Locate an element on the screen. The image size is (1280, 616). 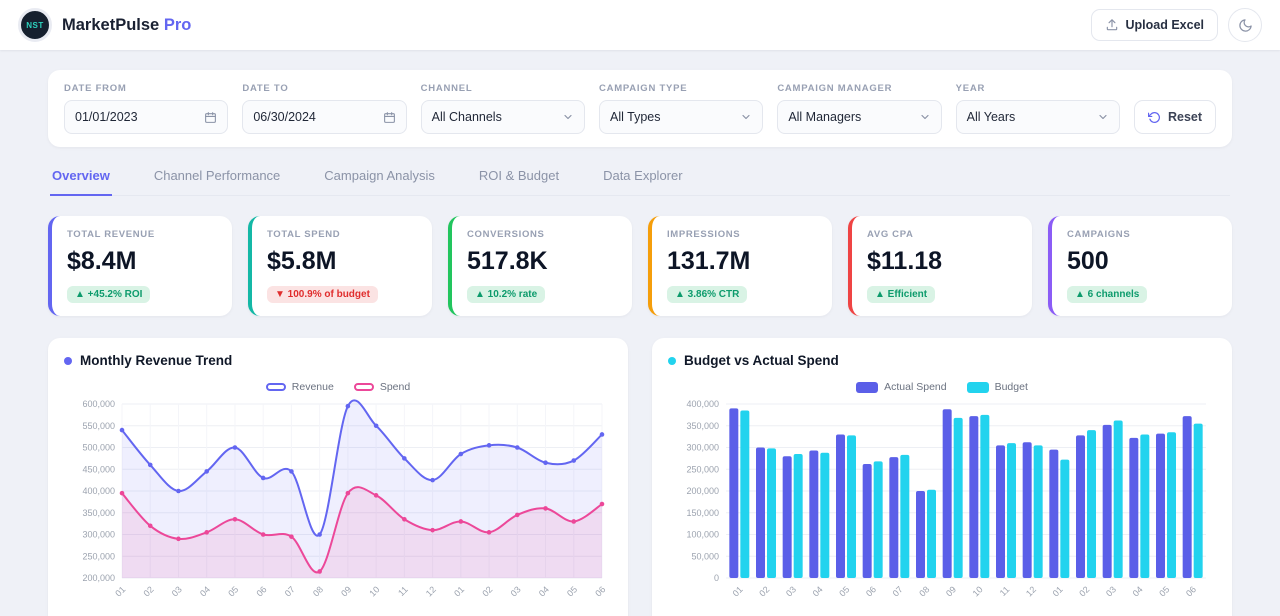
kpi-value: 517.8K is located at coordinates (507, 261).